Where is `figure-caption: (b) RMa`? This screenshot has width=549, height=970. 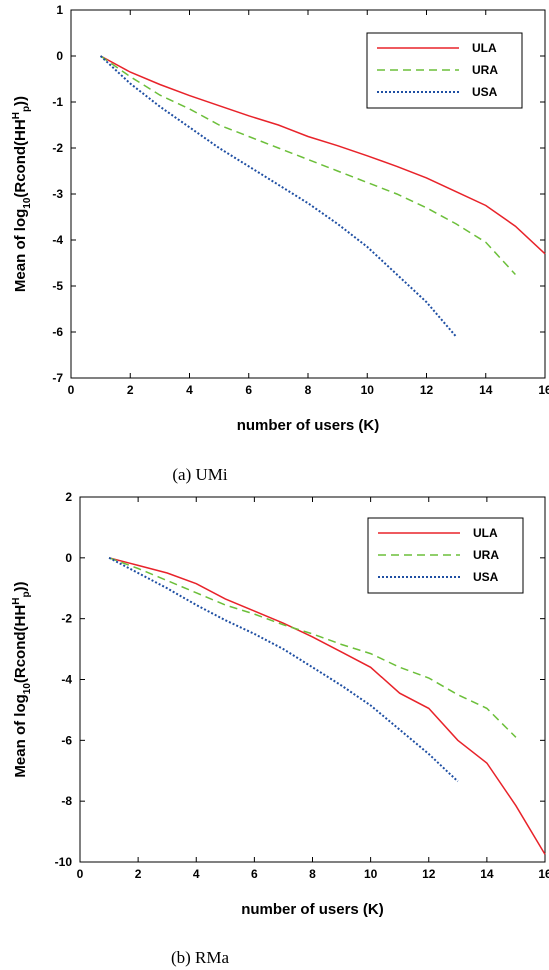 figure-caption: (b) RMa is located at coordinates (200, 957).